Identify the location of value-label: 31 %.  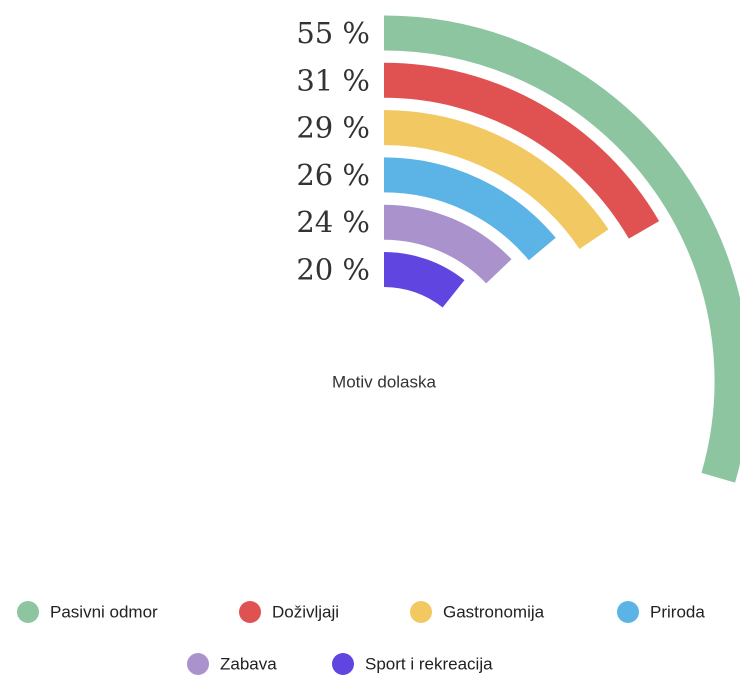
(333, 80).